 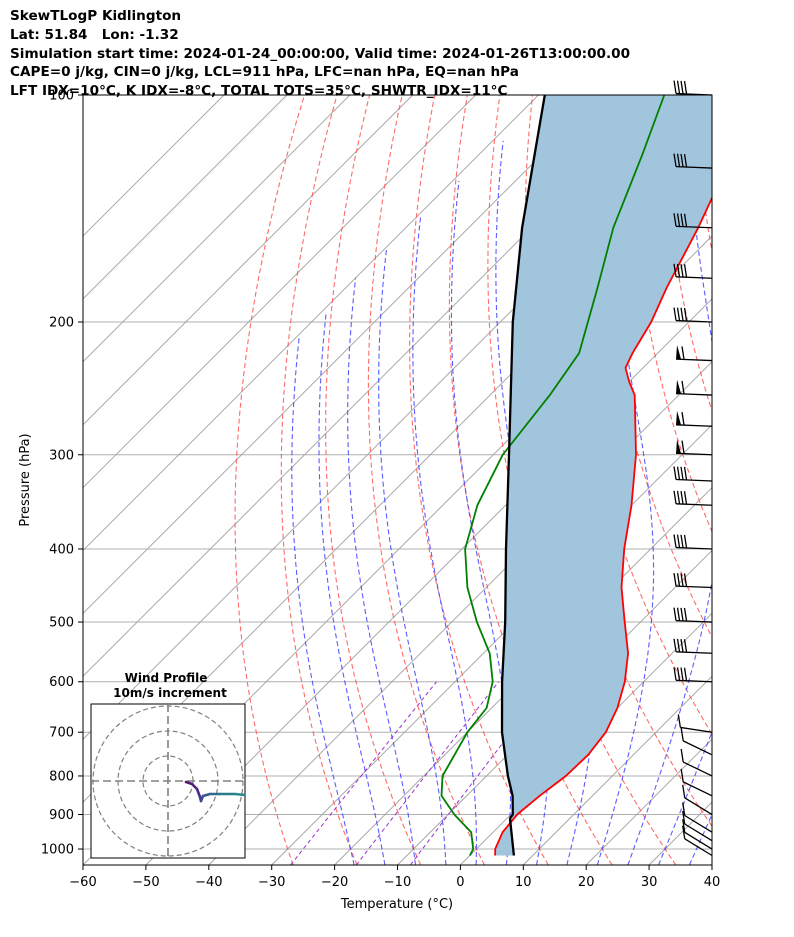 What do you see at coordinates (61, 96) in the screenshot?
I see `y-tick-label: 100` at bounding box center [61, 96].